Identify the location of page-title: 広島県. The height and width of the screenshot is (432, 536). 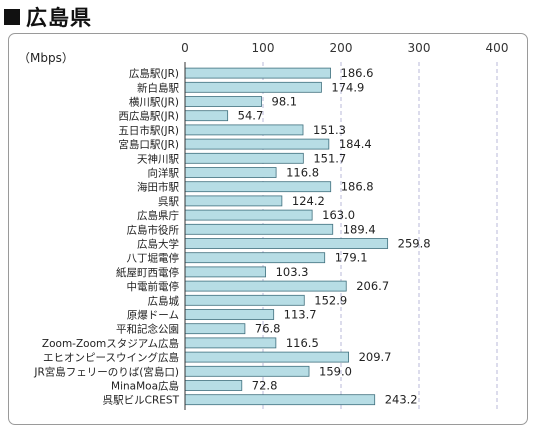
(59, 18).